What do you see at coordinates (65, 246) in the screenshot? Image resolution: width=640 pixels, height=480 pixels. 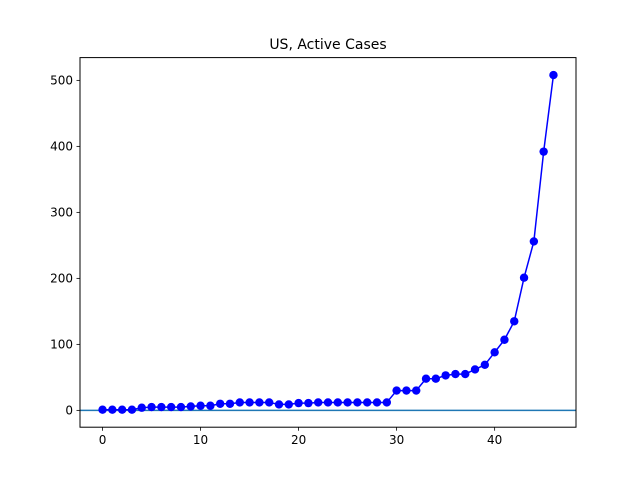 I see `y-axis: 0 100 200 300 400 500` at bounding box center [65, 246].